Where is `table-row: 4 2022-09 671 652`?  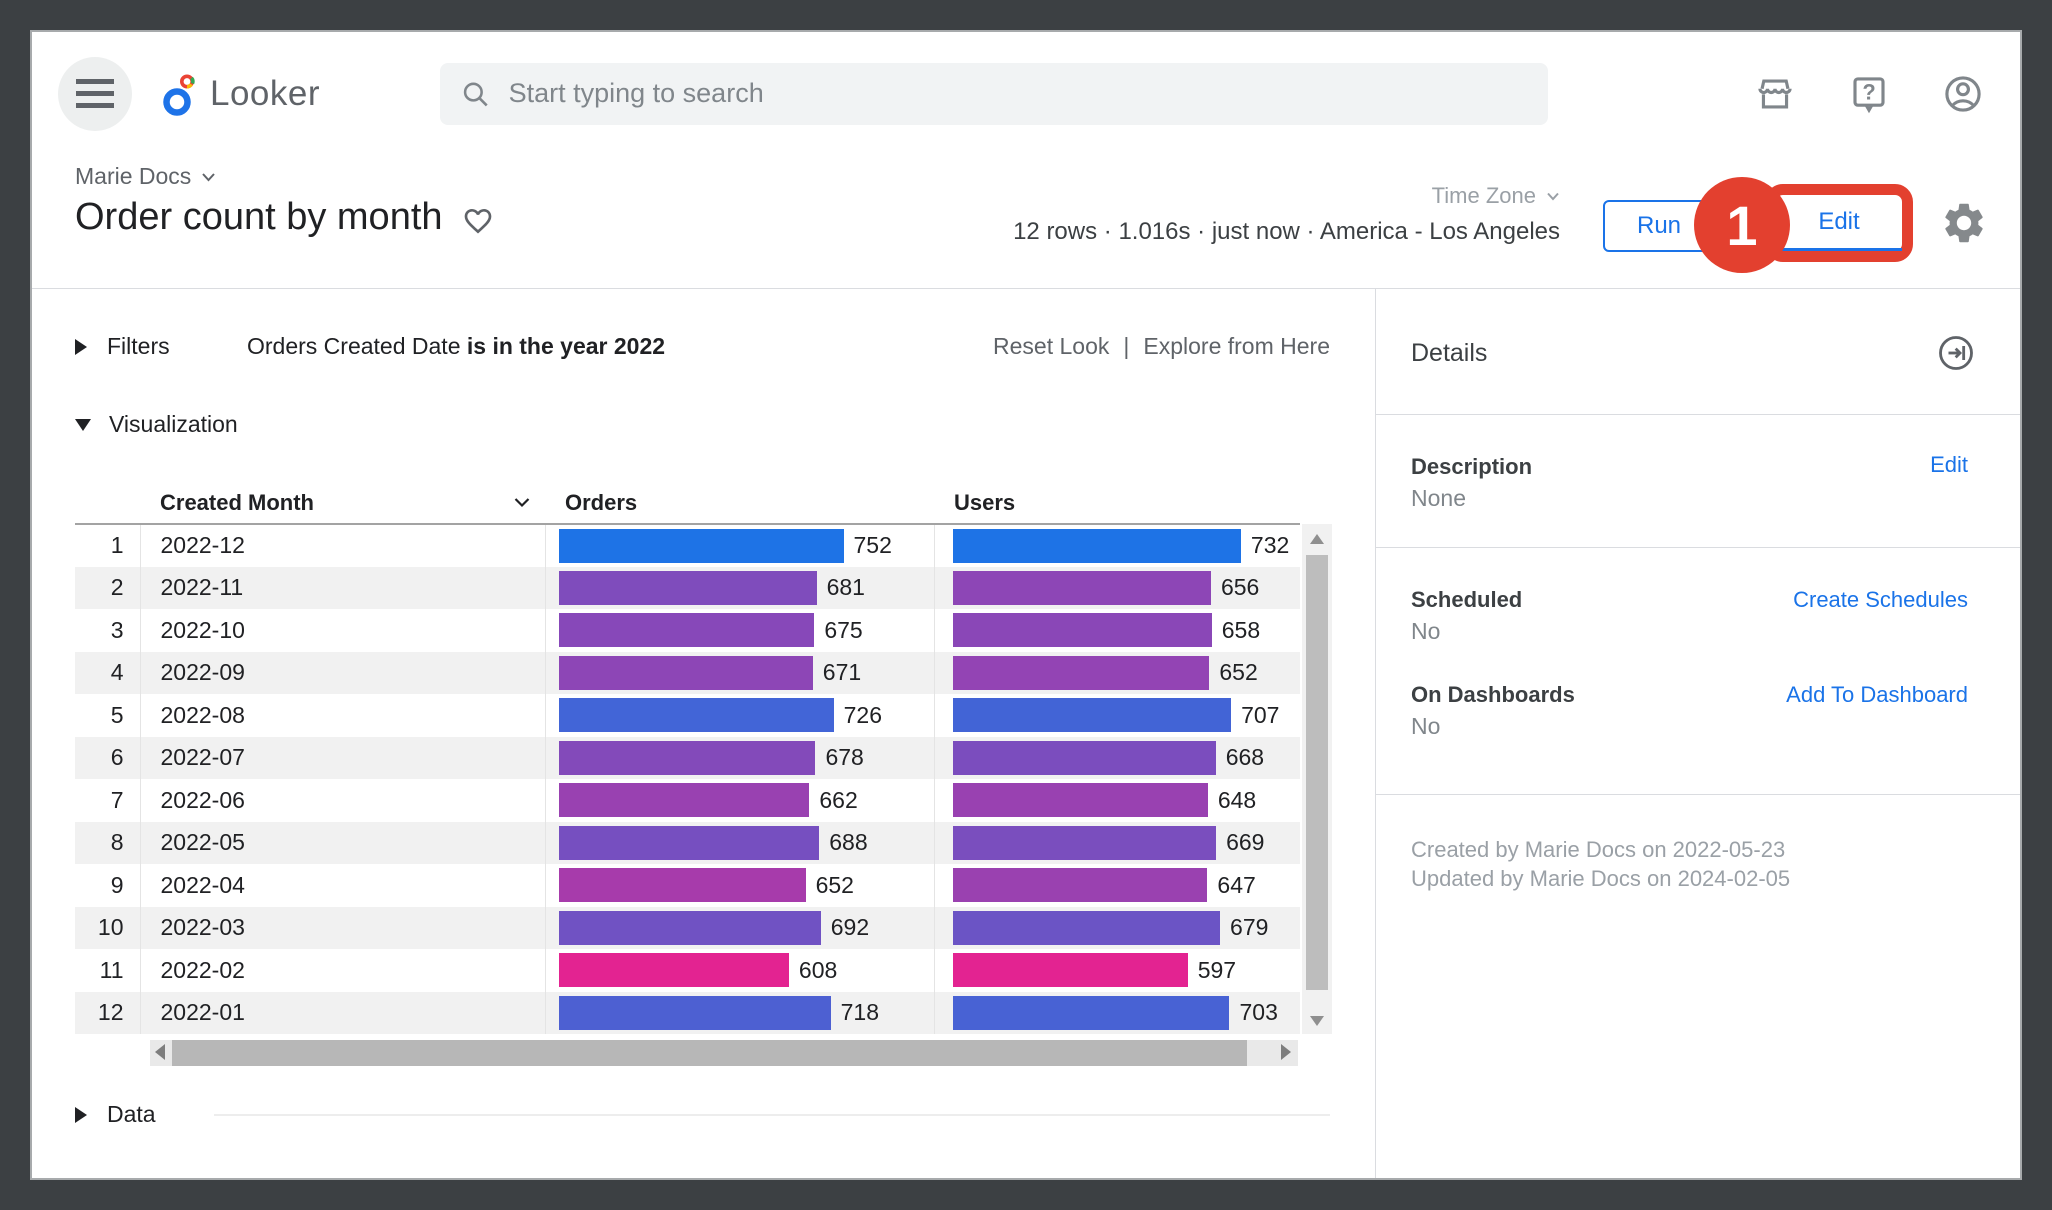
table-row: 4 2022-09 671 652 is located at coordinates (687, 672).